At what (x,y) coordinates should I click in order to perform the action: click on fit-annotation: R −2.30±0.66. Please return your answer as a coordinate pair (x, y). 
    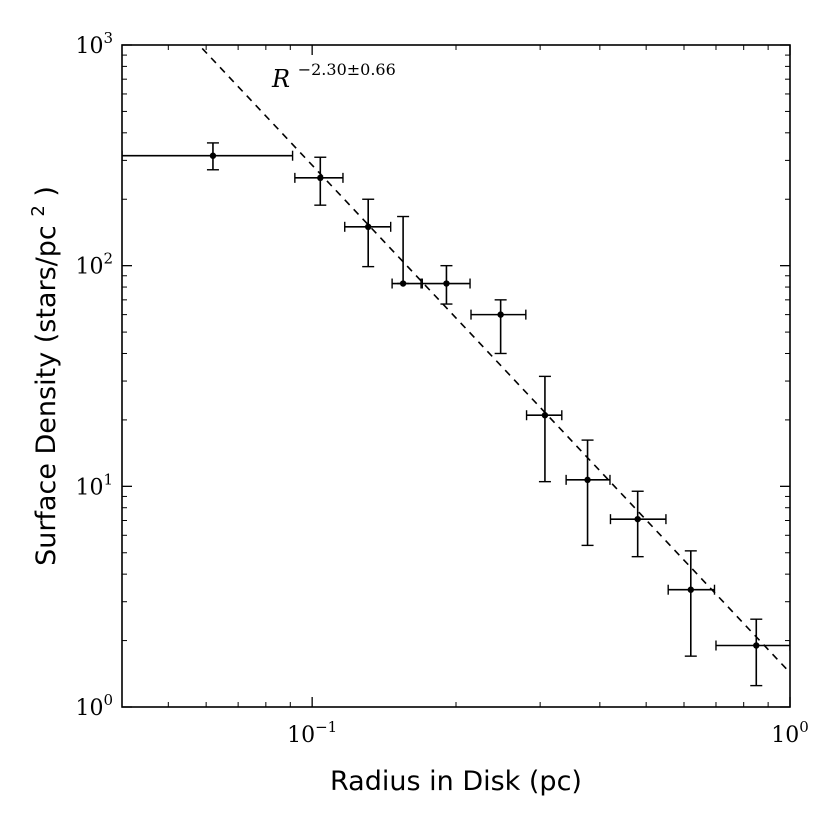
    Looking at the image, I should click on (333, 76).